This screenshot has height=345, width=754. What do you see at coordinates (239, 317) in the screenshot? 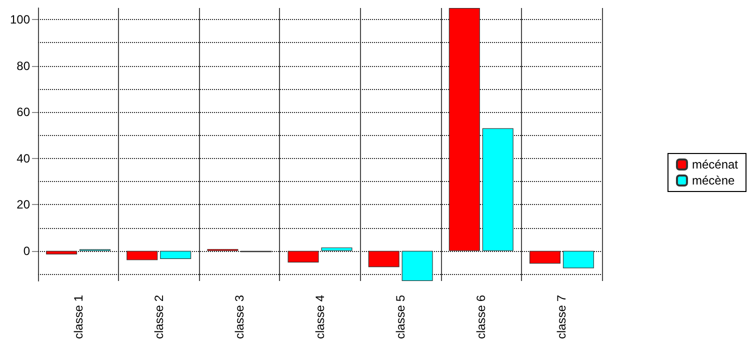
I see `x-tick-label: classe 3` at bounding box center [239, 317].